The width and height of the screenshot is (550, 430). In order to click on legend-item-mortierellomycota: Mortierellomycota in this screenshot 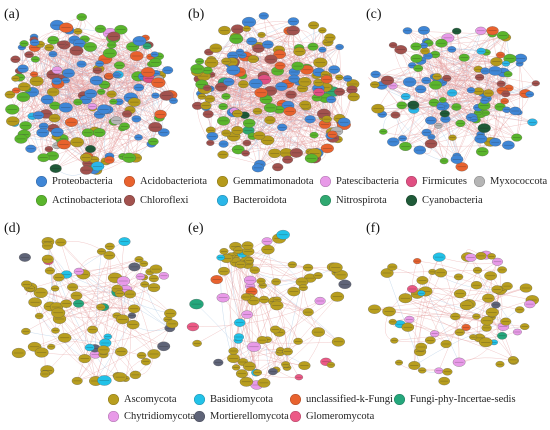, I will do `click(241, 416)`.